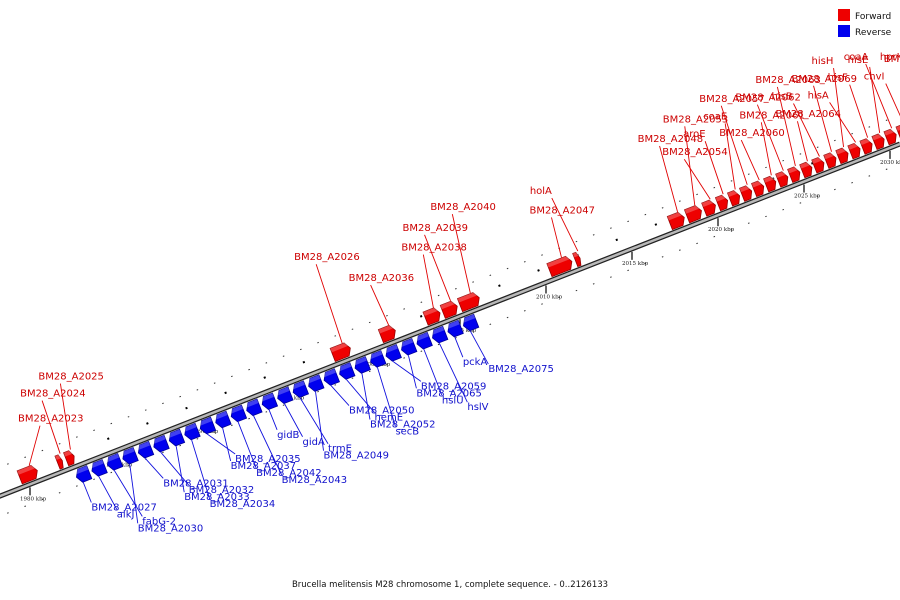  I want to click on forward-gene-BM28_A2063, so click(795, 174).